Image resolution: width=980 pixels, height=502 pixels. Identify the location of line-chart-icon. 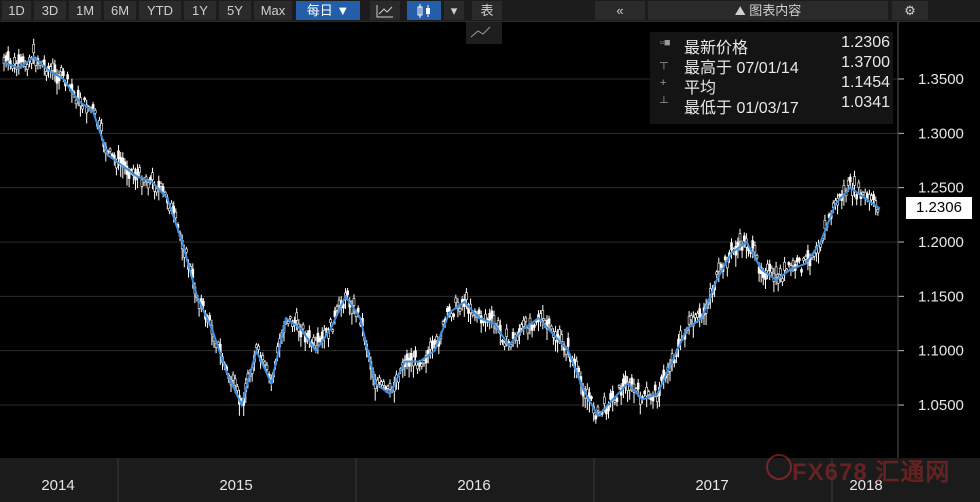
(385, 10).